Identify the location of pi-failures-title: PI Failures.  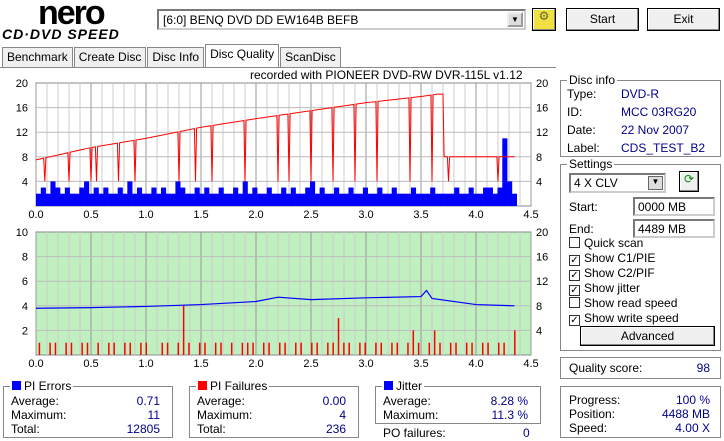
(239, 386).